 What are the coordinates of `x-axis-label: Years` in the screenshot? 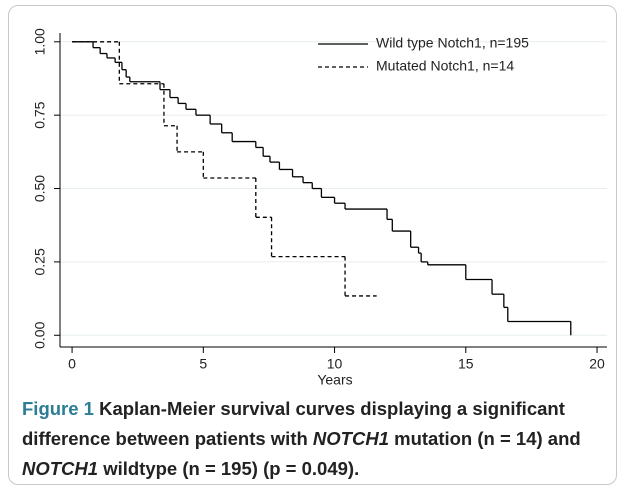 It's located at (334, 380).